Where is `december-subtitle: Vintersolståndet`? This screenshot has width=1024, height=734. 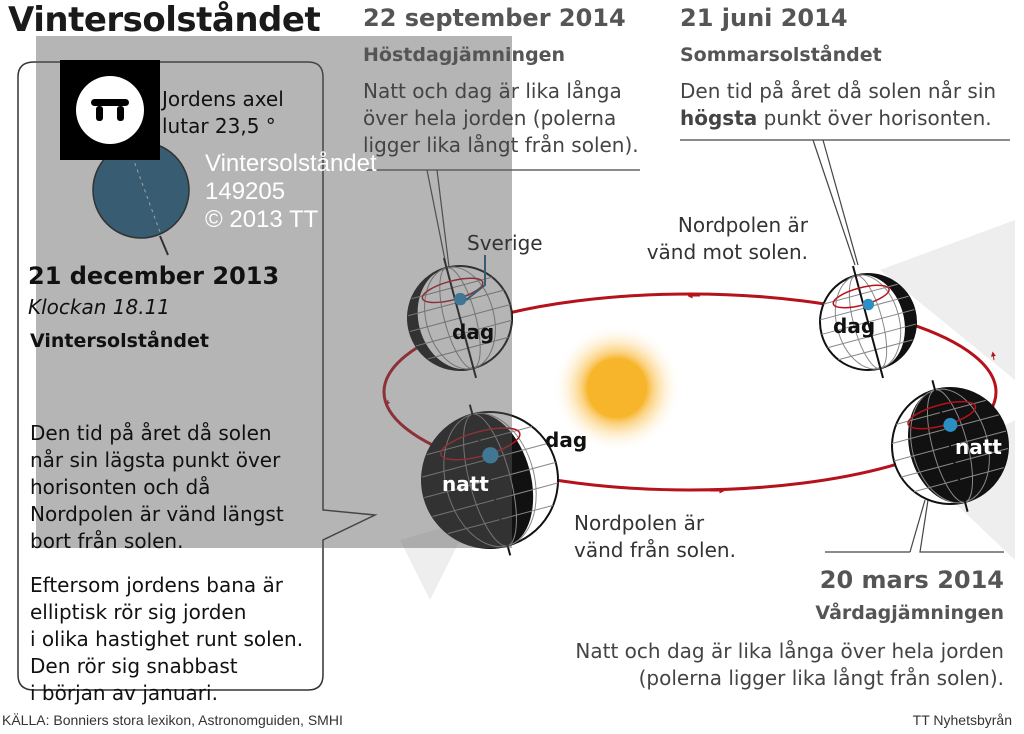 december-subtitle: Vintersolståndet is located at coordinates (119, 341).